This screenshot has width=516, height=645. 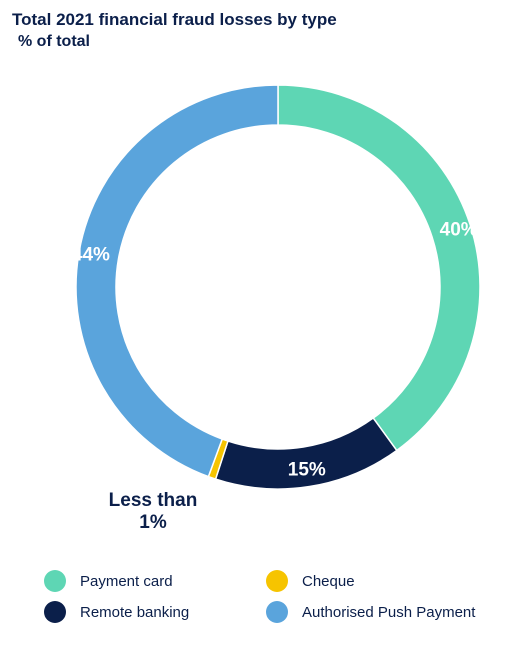 What do you see at coordinates (307, 470) in the screenshot?
I see `slice-label-remote-banking: 15%` at bounding box center [307, 470].